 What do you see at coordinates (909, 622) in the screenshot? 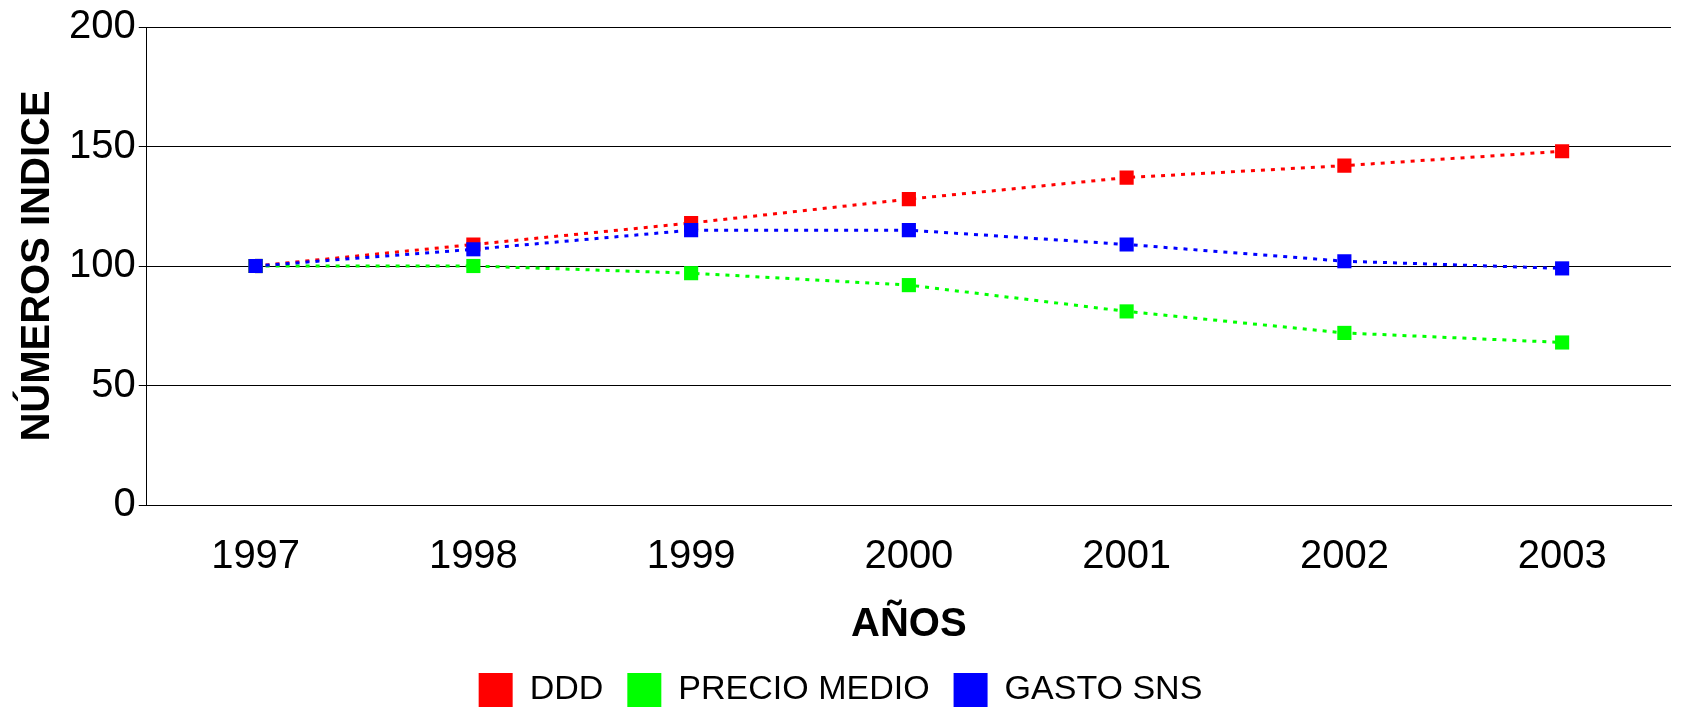
I see `x-axis-title: AÑOS` at bounding box center [909, 622].